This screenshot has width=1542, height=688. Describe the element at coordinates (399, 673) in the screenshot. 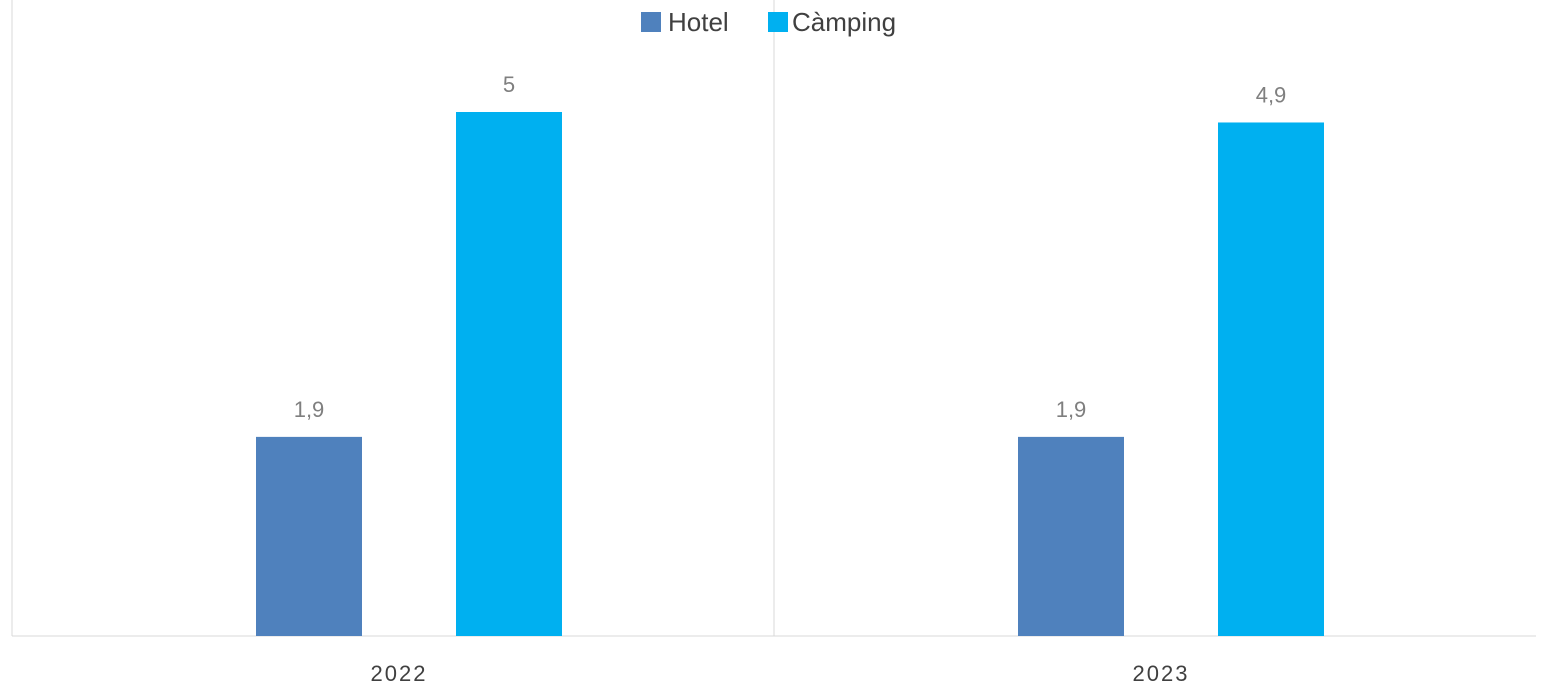

I see `x-tick-label: 2022` at that location.